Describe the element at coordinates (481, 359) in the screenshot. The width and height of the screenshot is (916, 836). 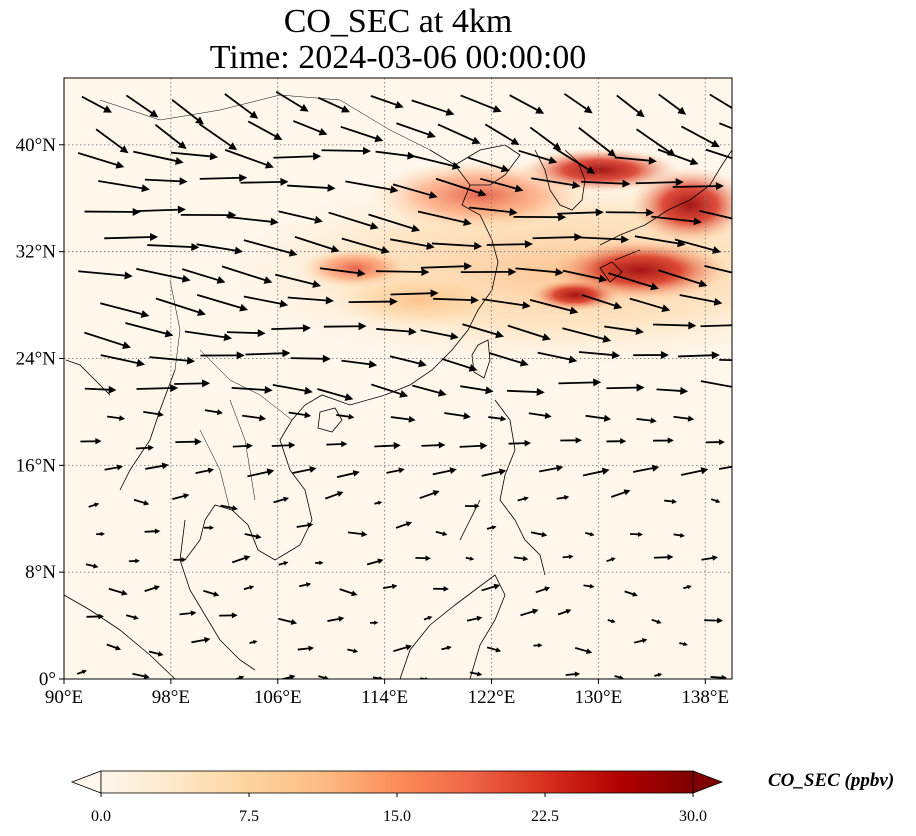
I see `coastline-taiwan` at that location.